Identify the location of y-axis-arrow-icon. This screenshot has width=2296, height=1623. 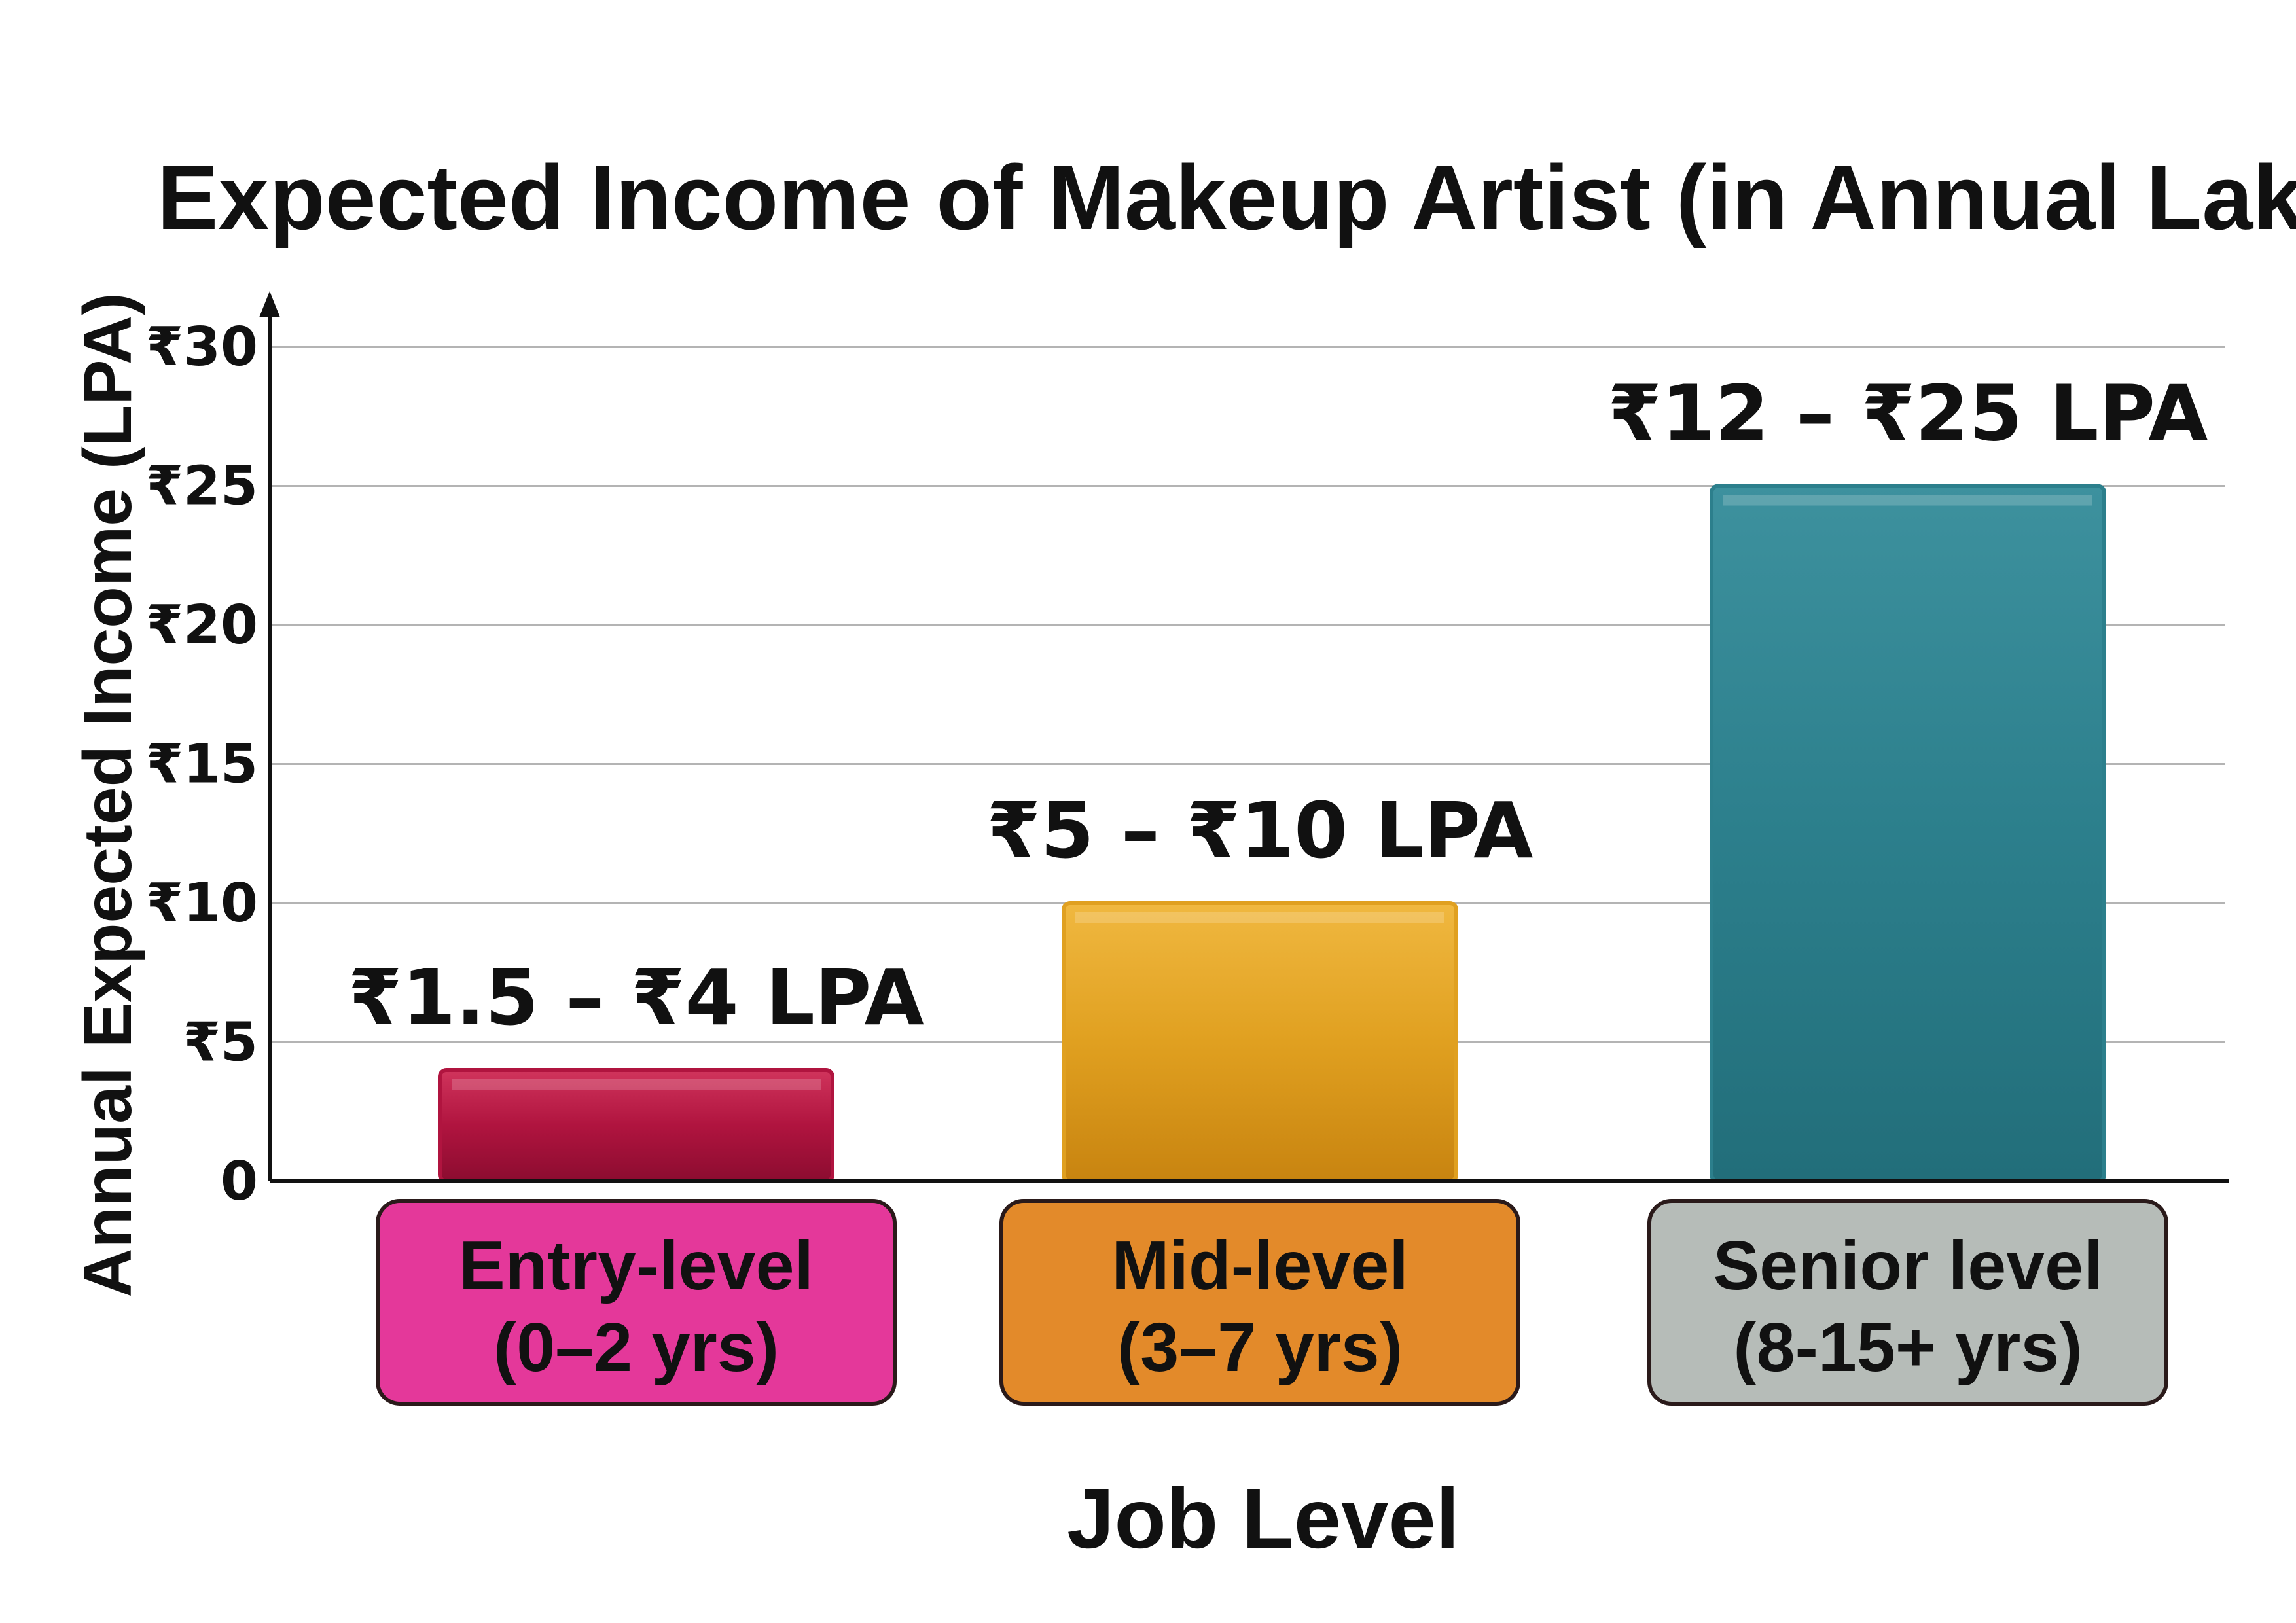
(269, 304).